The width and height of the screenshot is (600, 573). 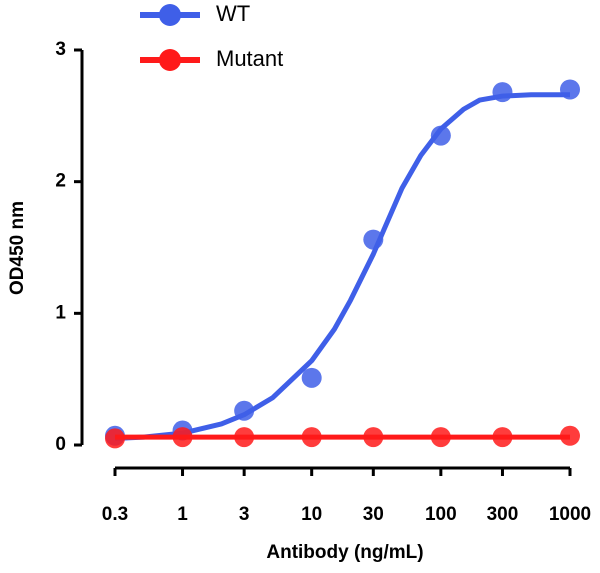 I want to click on legend-label: Mutant, so click(x=249, y=58).